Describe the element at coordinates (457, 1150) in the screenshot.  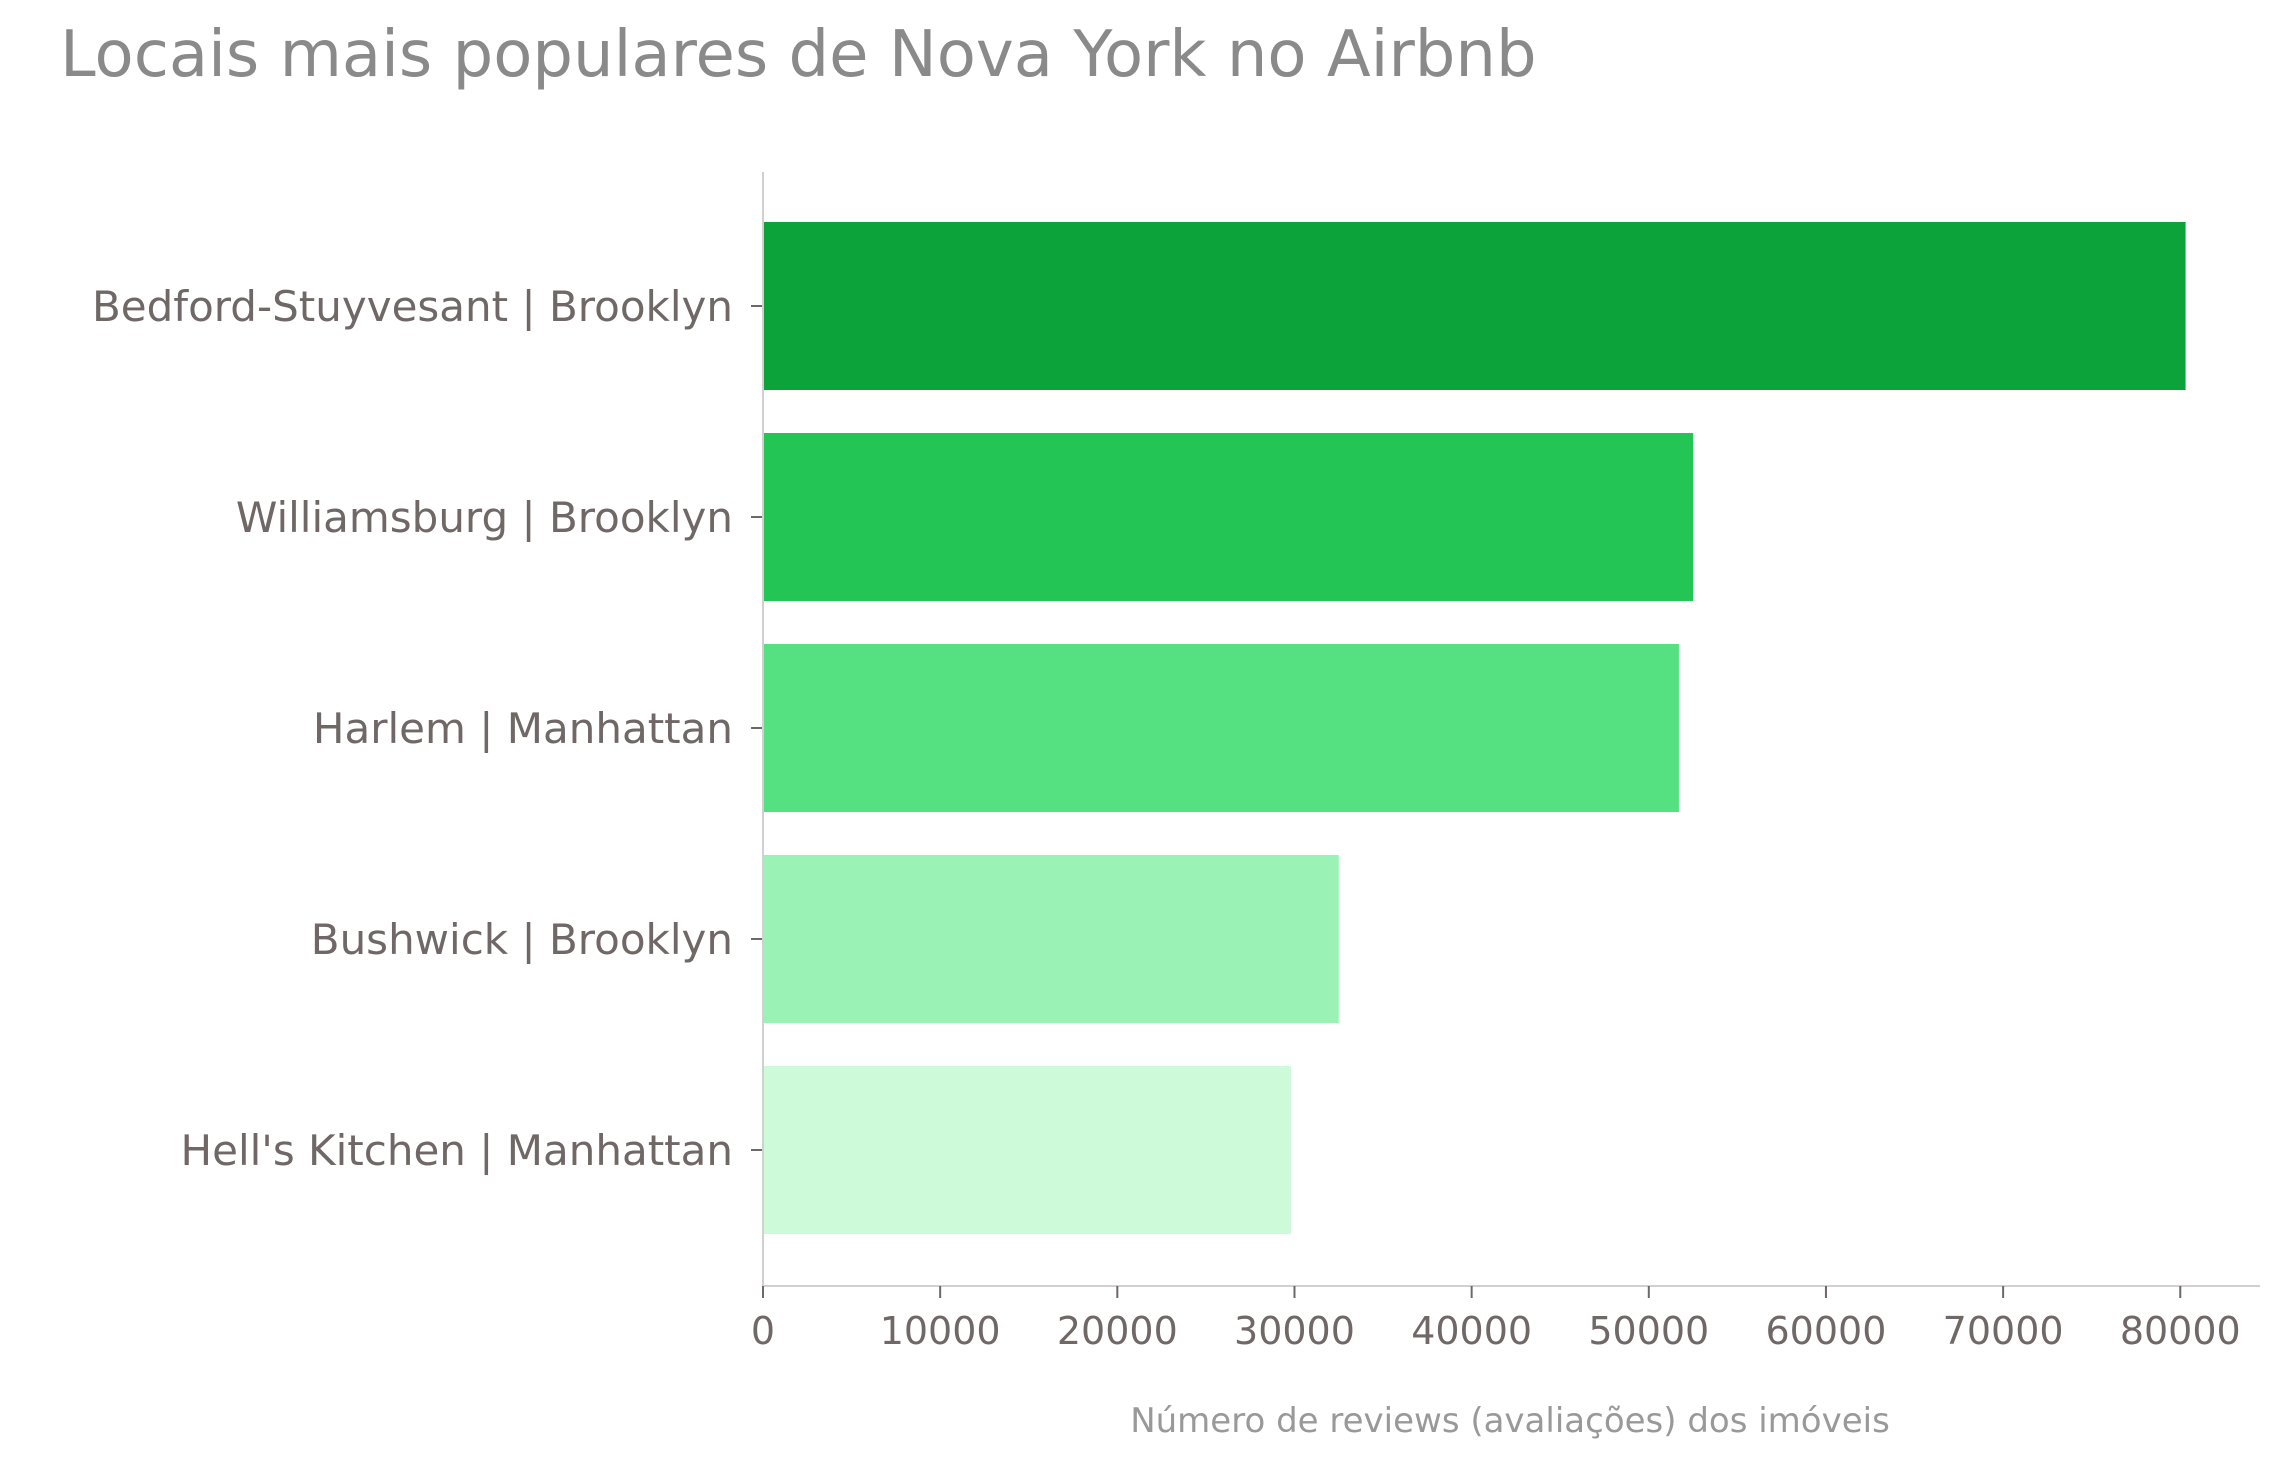
I see `y-tick-label-5: Hell's Kitchen | Manhattan` at that location.